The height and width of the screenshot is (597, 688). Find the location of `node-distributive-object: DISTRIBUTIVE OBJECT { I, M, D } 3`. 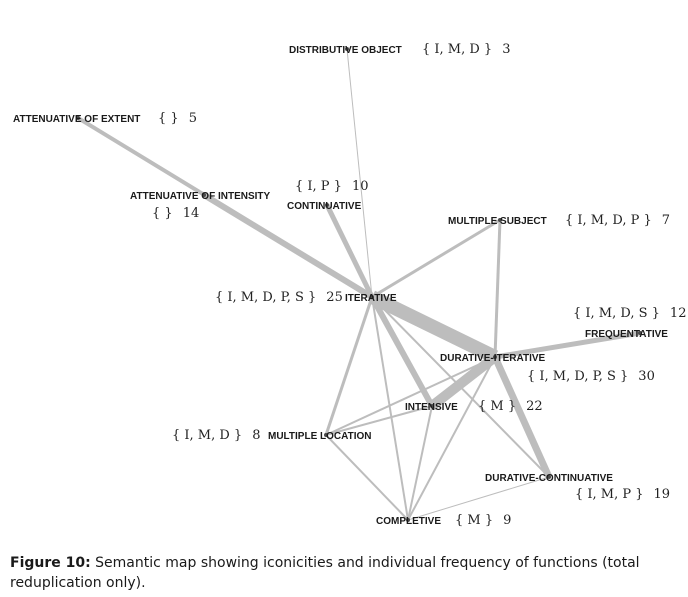

node-distributive-object: DISTRIBUTIVE OBJECT { I, M, D } 3 is located at coordinates (400, 49).